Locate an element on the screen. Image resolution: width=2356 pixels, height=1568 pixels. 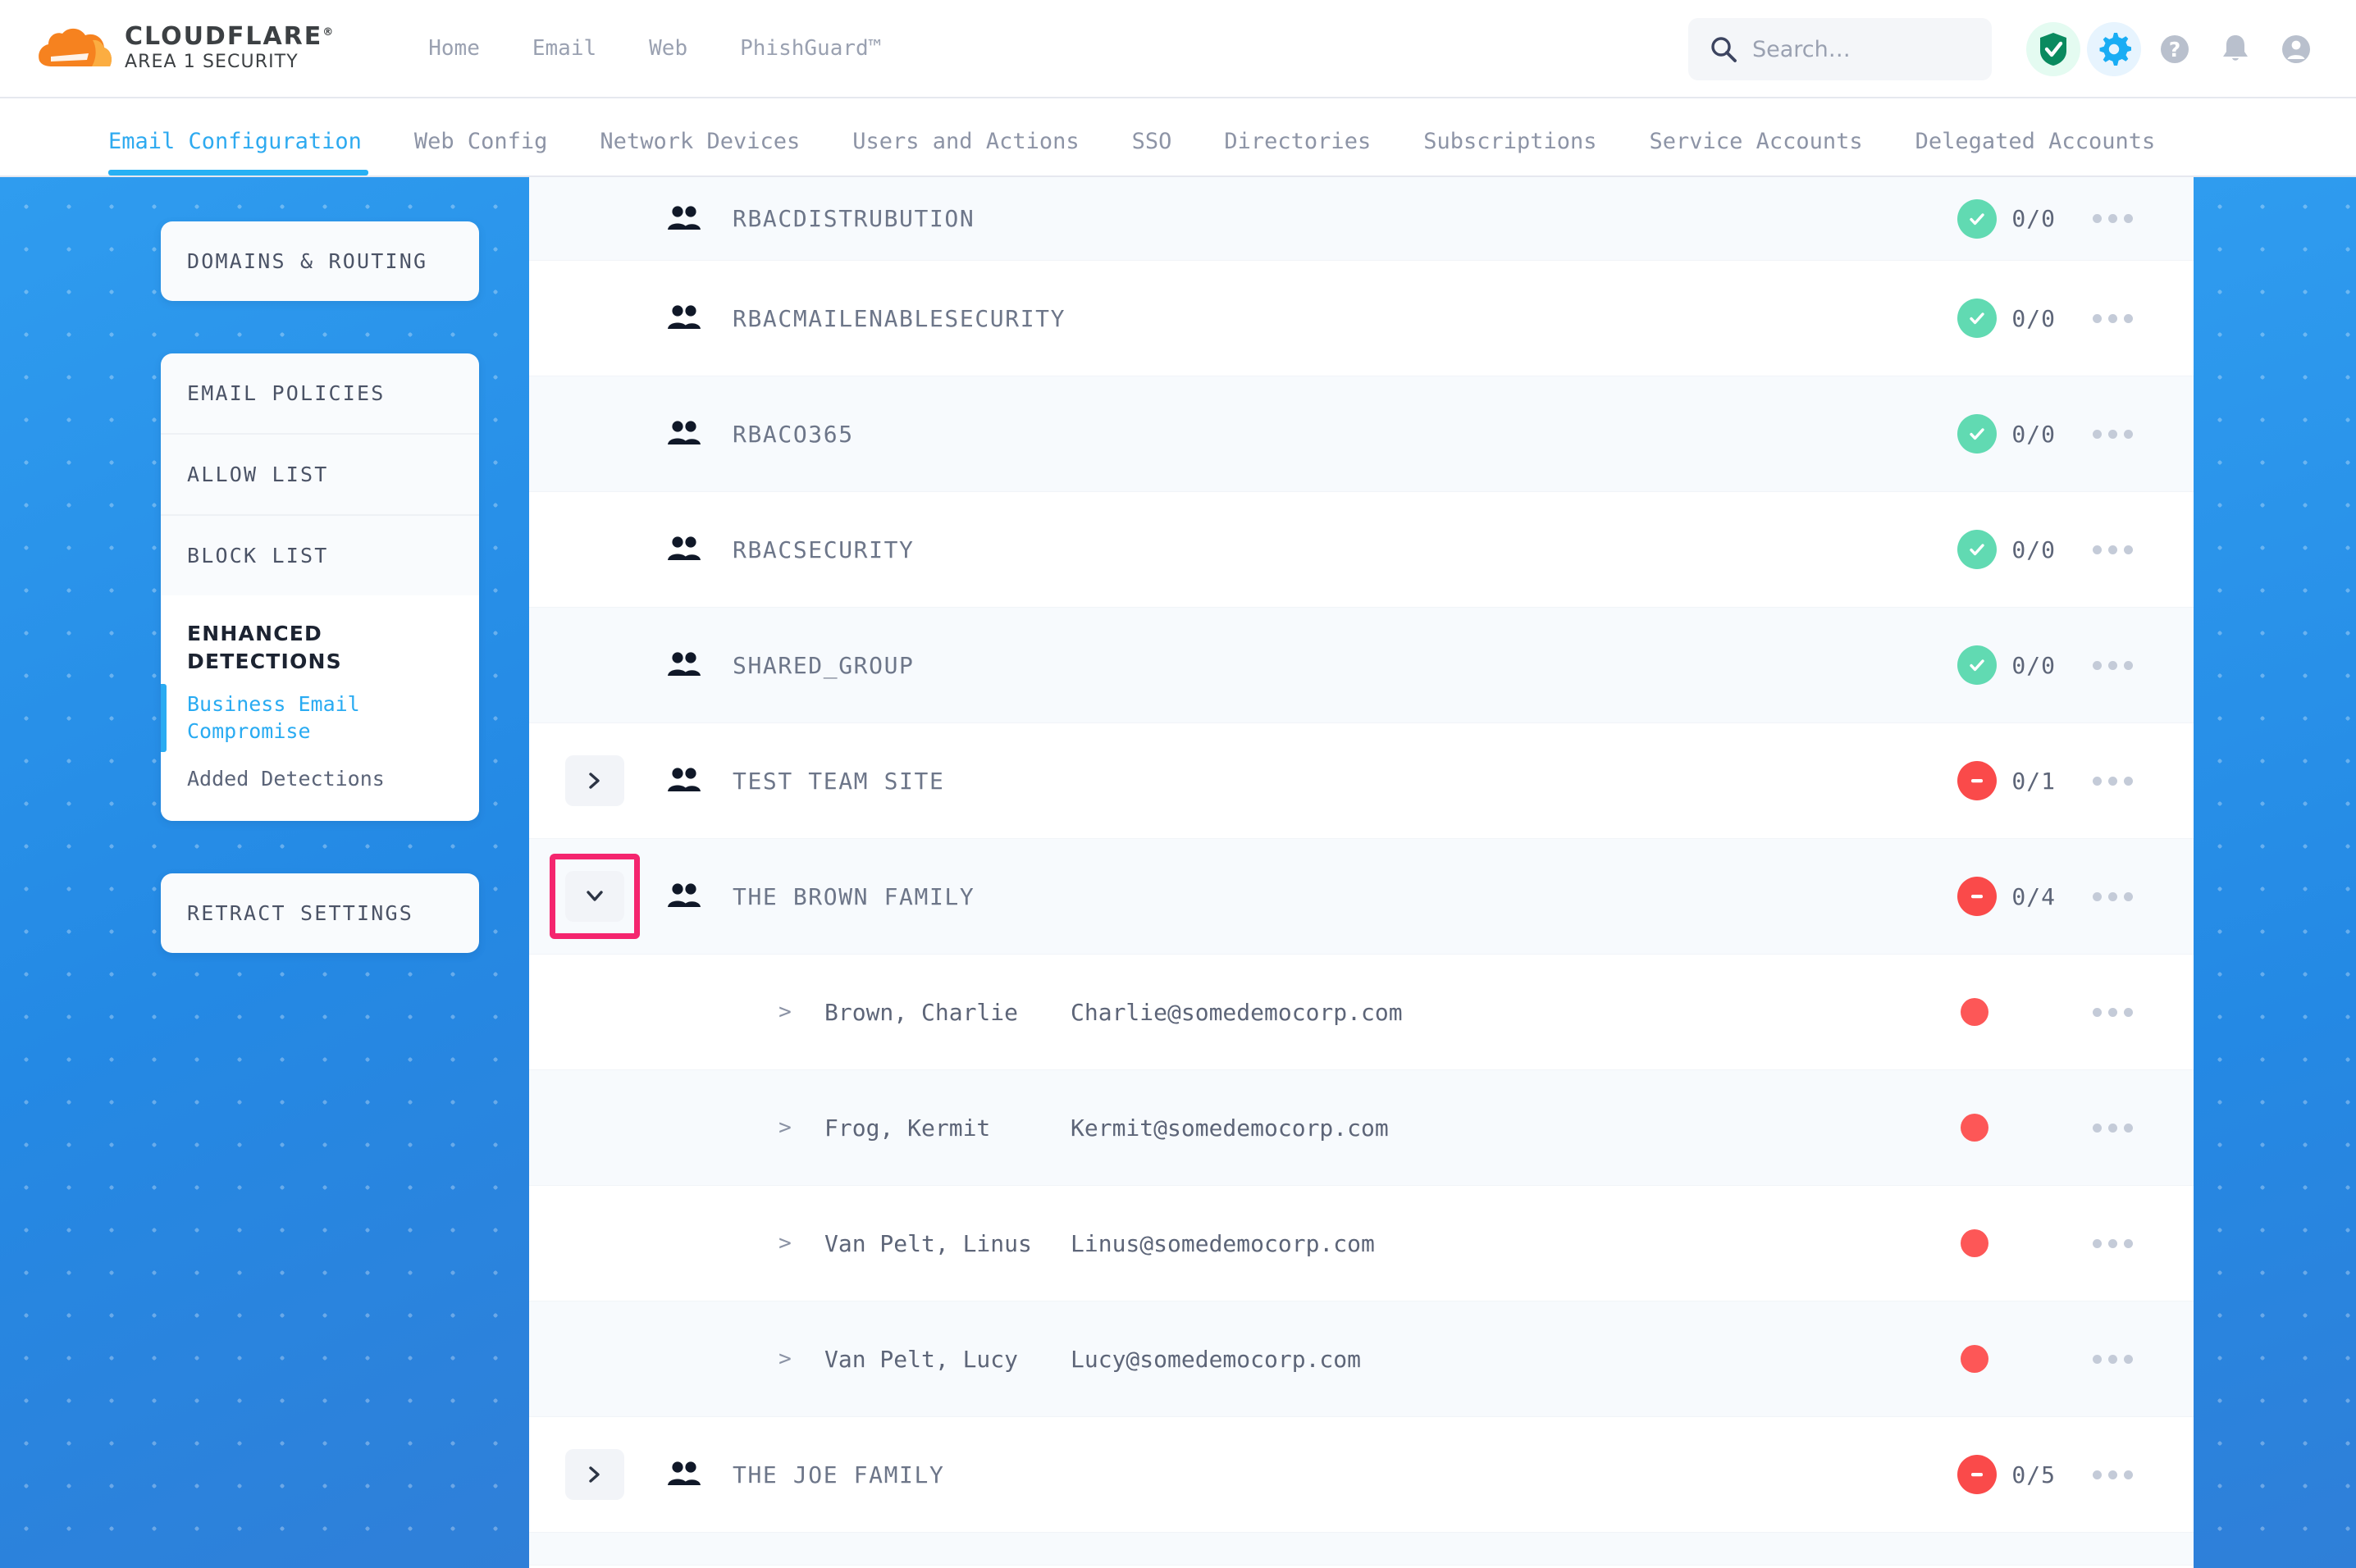
chevron-down-icon is located at coordinates (594, 897).